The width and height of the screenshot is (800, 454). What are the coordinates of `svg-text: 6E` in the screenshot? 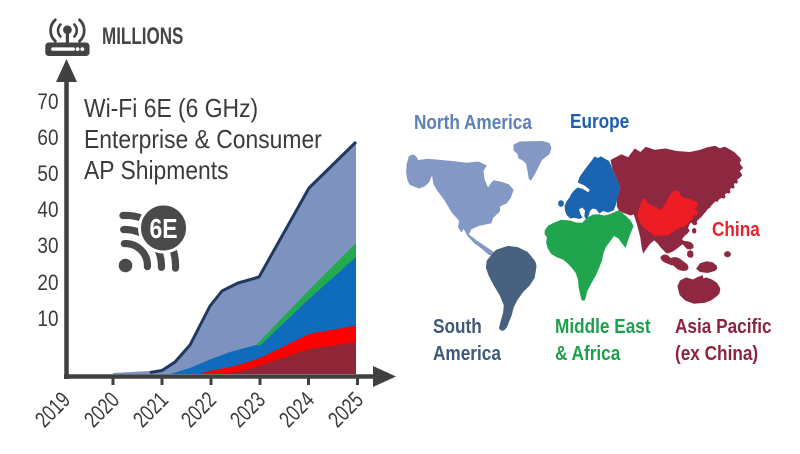 It's located at (163, 229).